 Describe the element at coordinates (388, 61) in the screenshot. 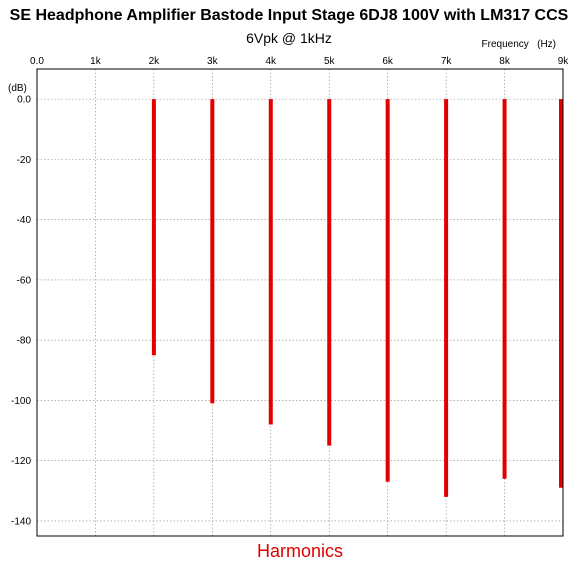

I see `x-tick-label: 6k` at that location.